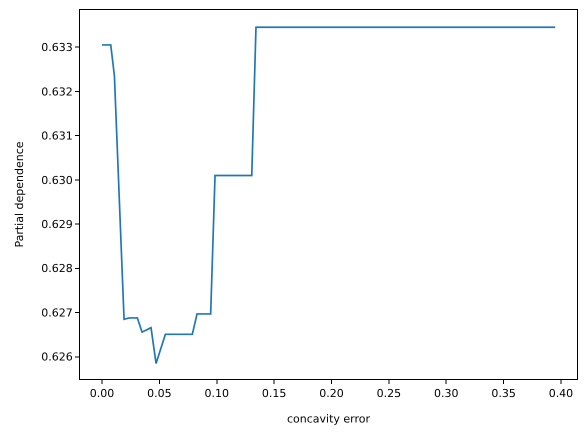 This screenshot has width=584, height=432. I want to click on x-tick-label: 0.35, so click(503, 393).